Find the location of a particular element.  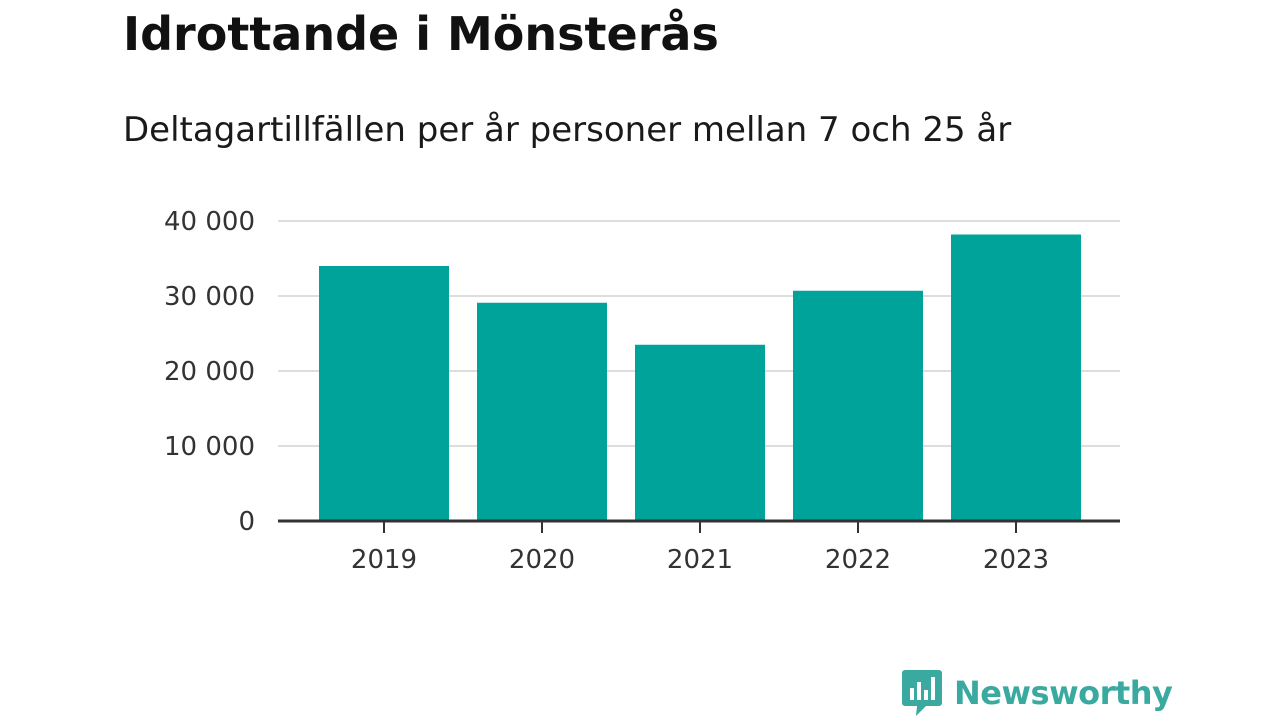

x-axis-ticks: 2019 2020 2021 2022 2023 is located at coordinates (700, 548).